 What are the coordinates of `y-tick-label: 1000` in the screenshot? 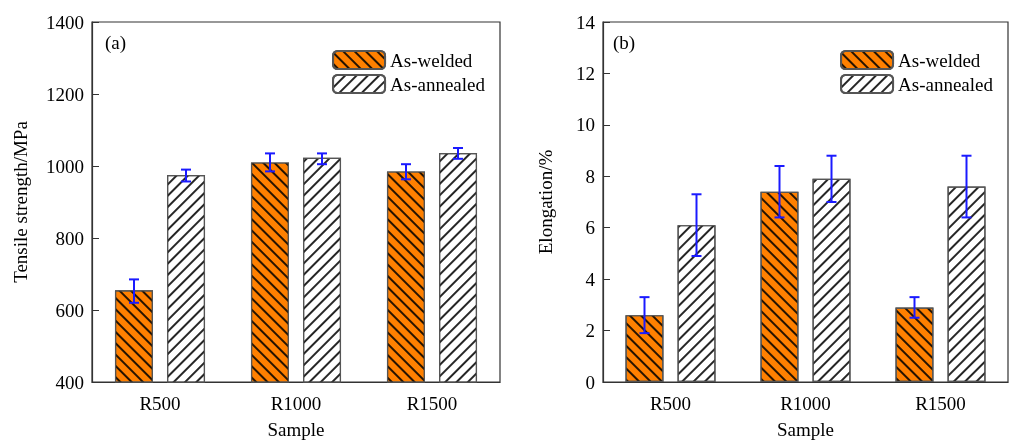 It's located at (65, 166).